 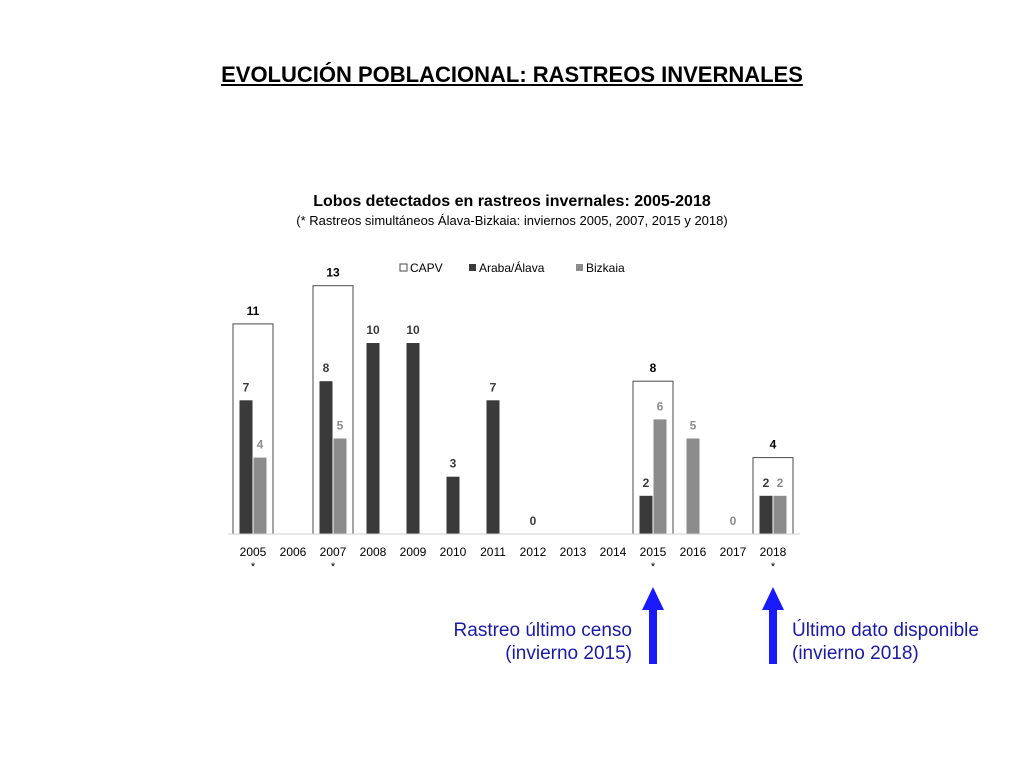 What do you see at coordinates (543, 642) in the screenshot?
I see `annotation-last-census: Rastreo último censo (invierno 2015)` at bounding box center [543, 642].